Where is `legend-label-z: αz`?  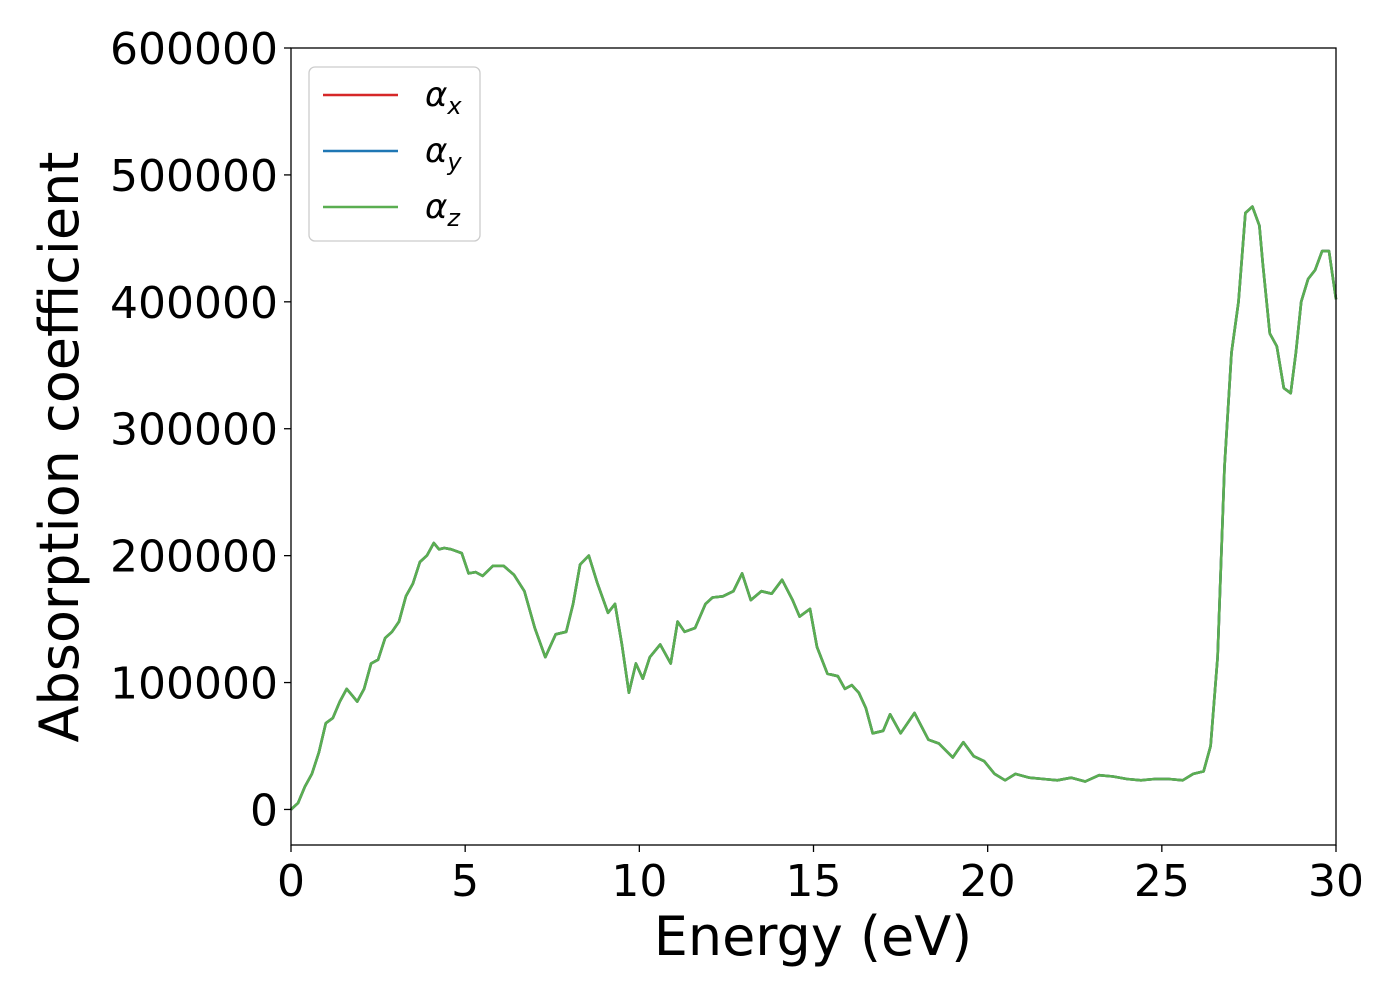 legend-label-z: αz is located at coordinates (443, 209).